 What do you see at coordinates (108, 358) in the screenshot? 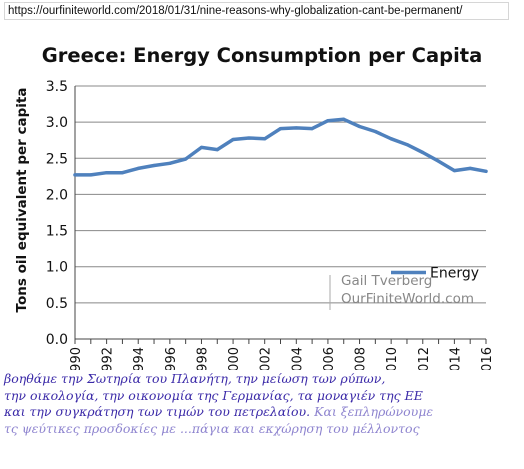
I see `x-tick-label: 1992` at bounding box center [108, 358].